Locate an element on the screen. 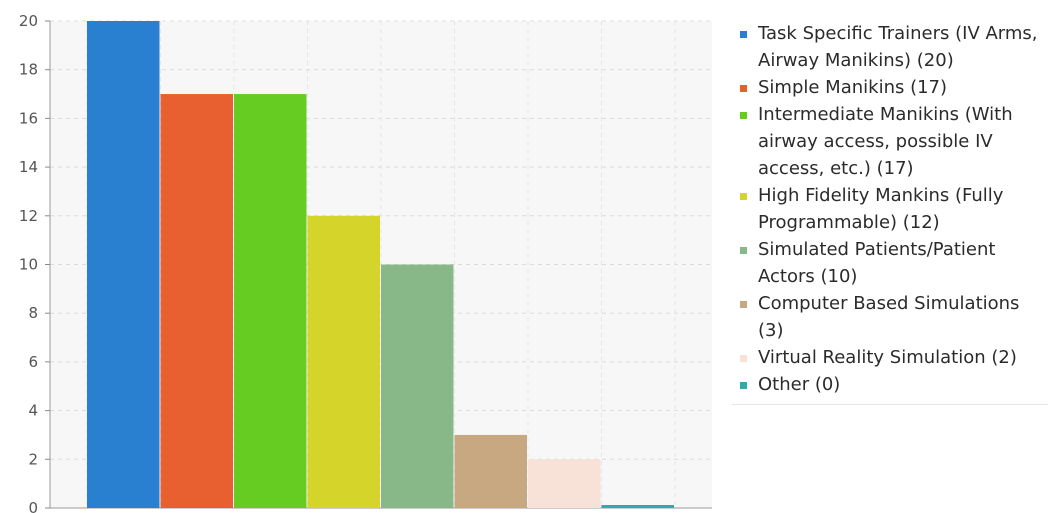 This screenshot has width=1050, height=513. legend-item: Computer Based Simulations (3) is located at coordinates (890, 317).